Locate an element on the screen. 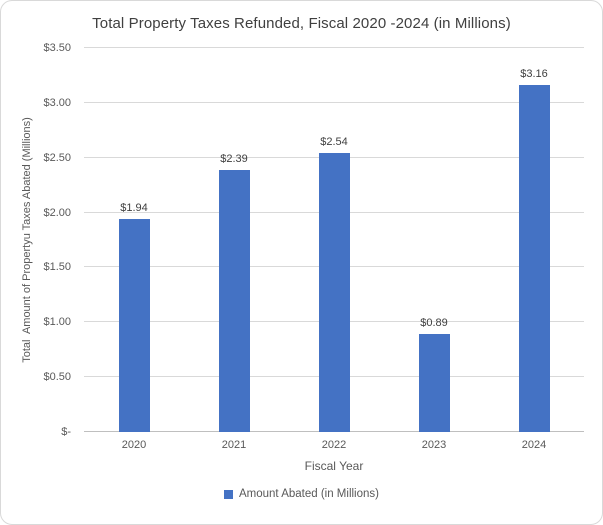 The image size is (603, 525). y-tick-label: $- is located at coordinates (66, 432).